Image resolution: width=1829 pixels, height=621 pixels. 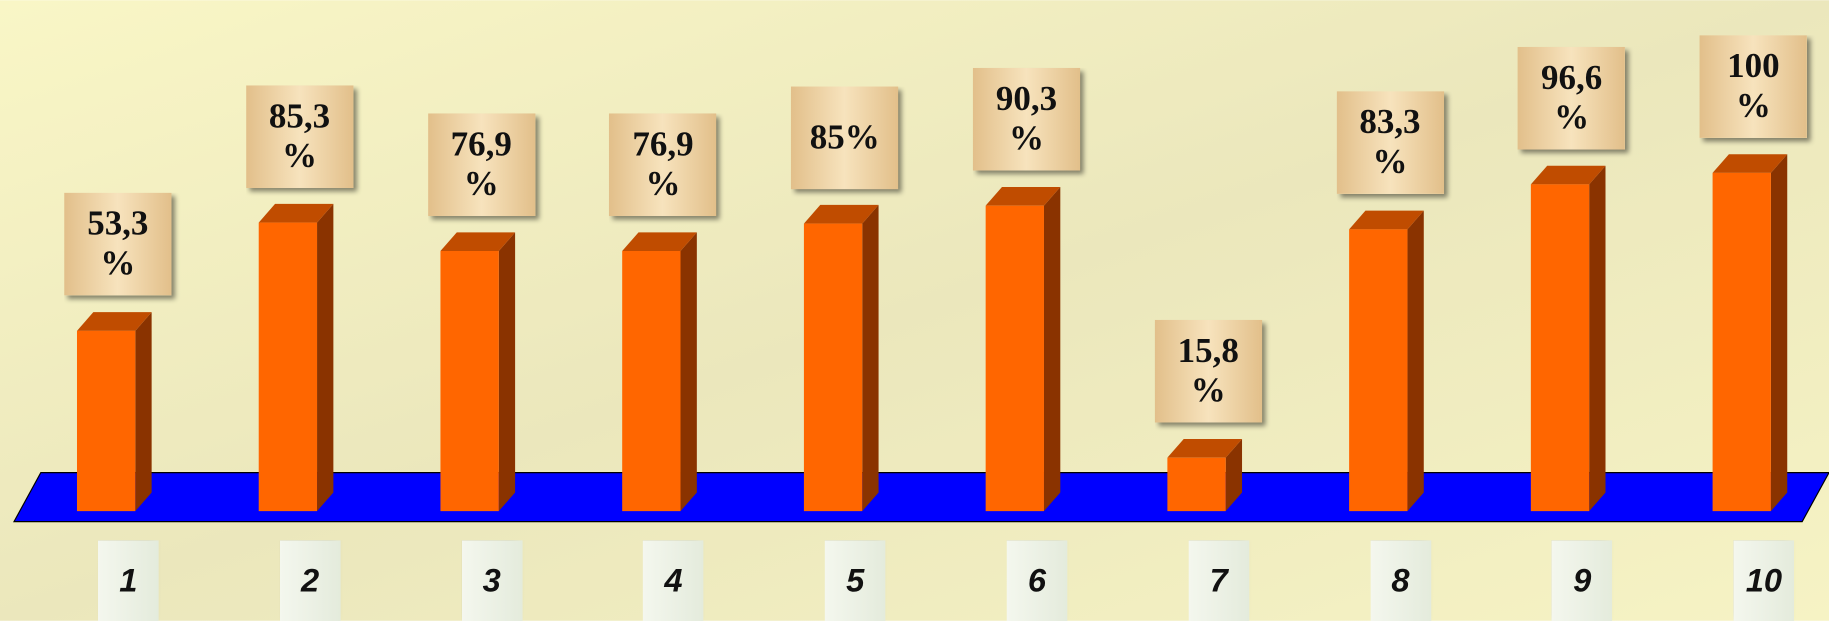 I want to click on x-tick-label: 9, so click(x=1582, y=580).